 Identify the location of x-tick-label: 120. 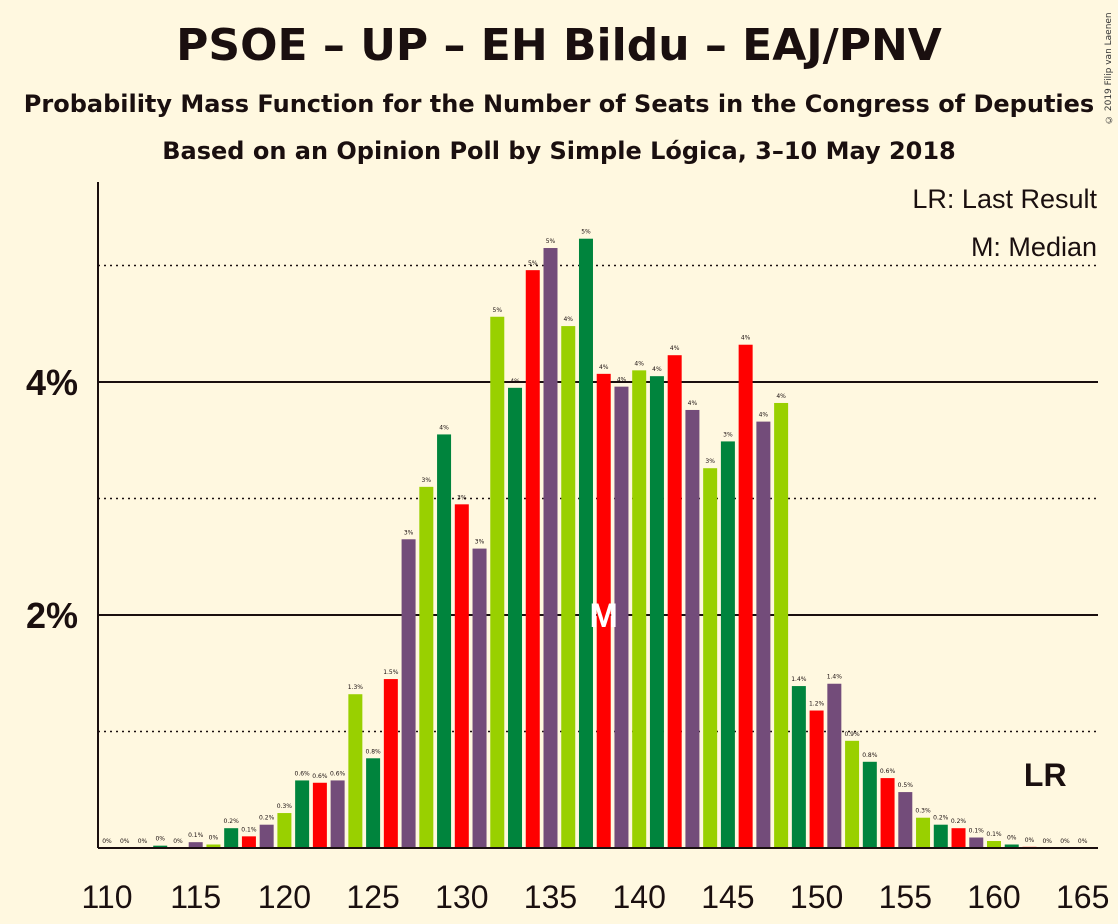
(284, 897).